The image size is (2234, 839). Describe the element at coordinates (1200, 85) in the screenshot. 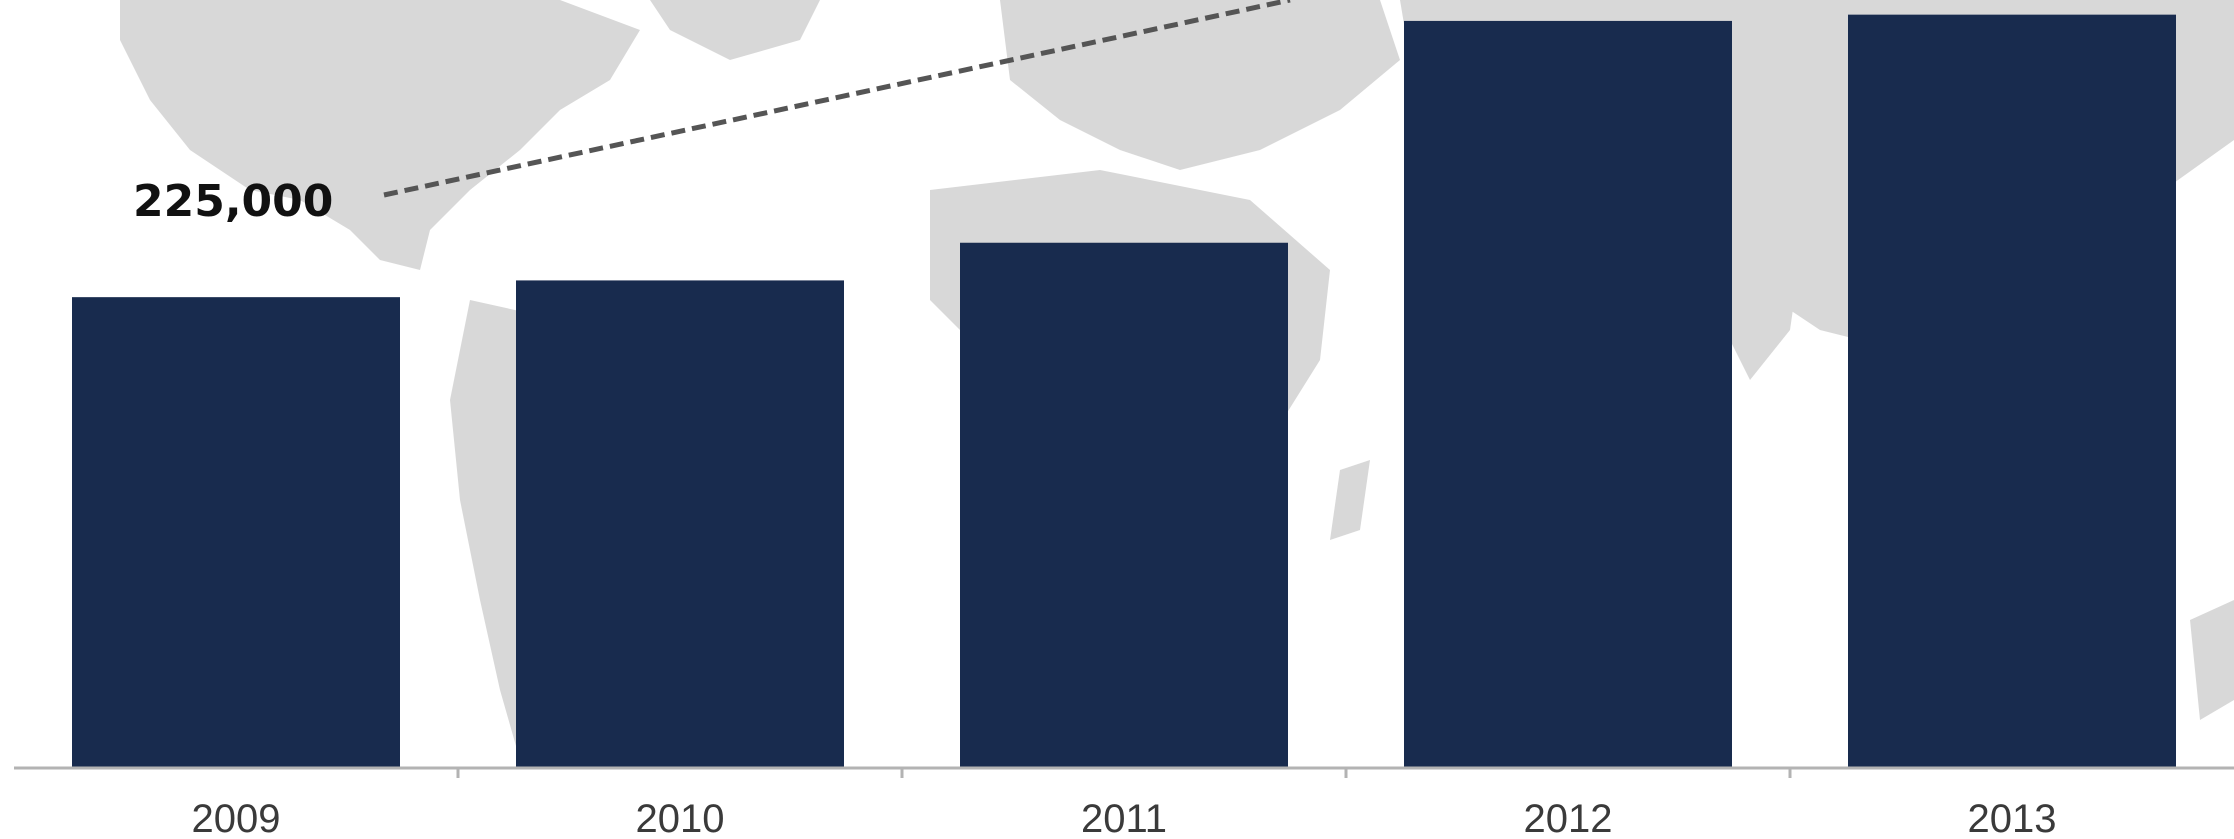

I see `europe-shape` at that location.